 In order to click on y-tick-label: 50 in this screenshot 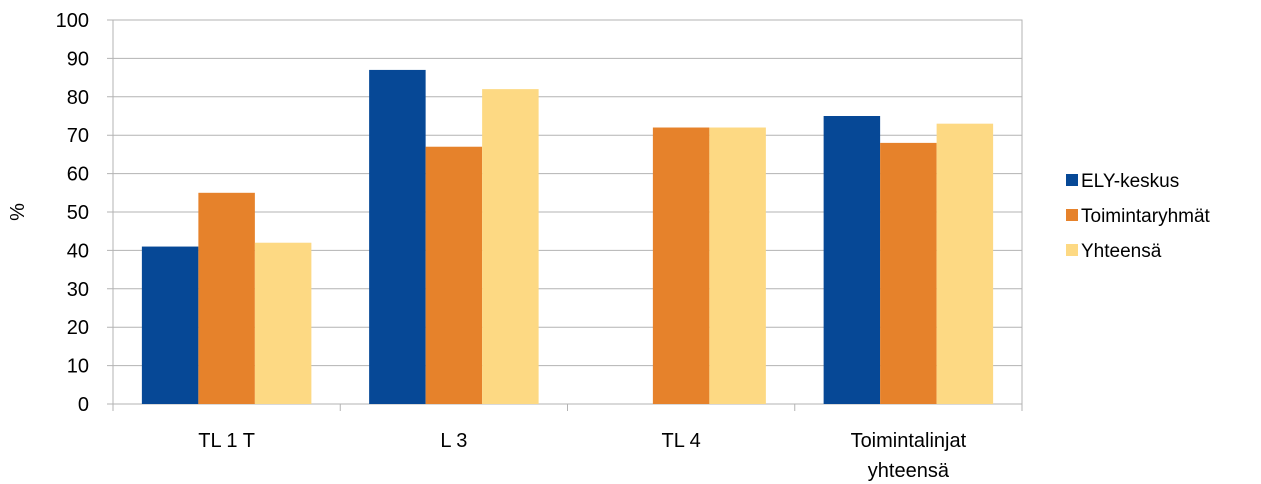, I will do `click(78, 213)`.